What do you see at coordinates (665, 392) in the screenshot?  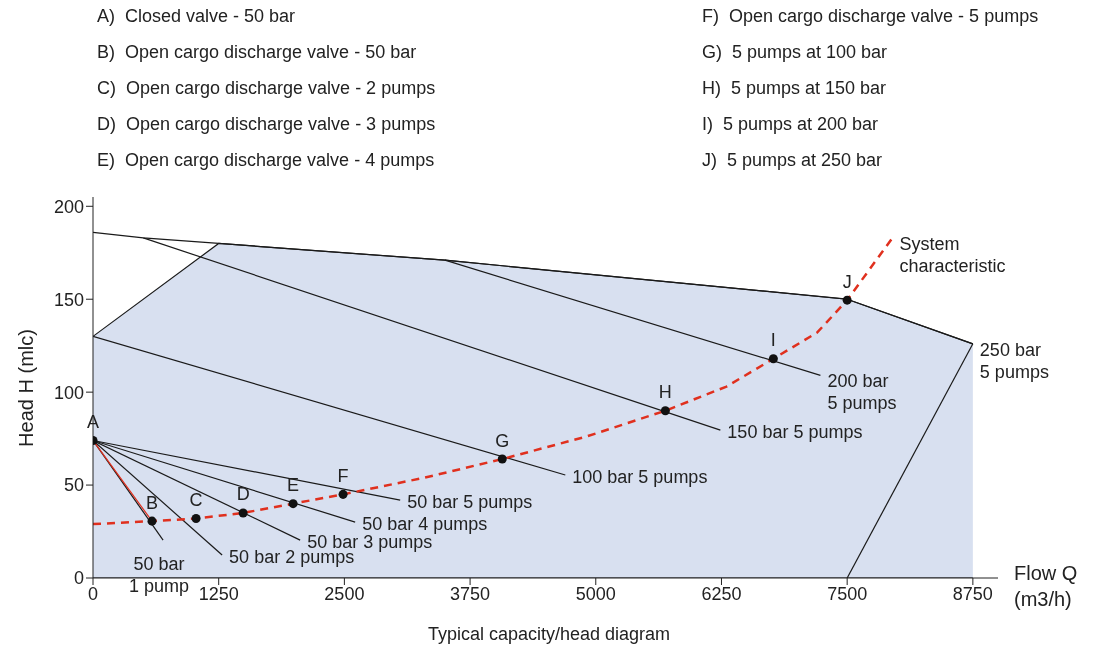 I see `data-label: H` at bounding box center [665, 392].